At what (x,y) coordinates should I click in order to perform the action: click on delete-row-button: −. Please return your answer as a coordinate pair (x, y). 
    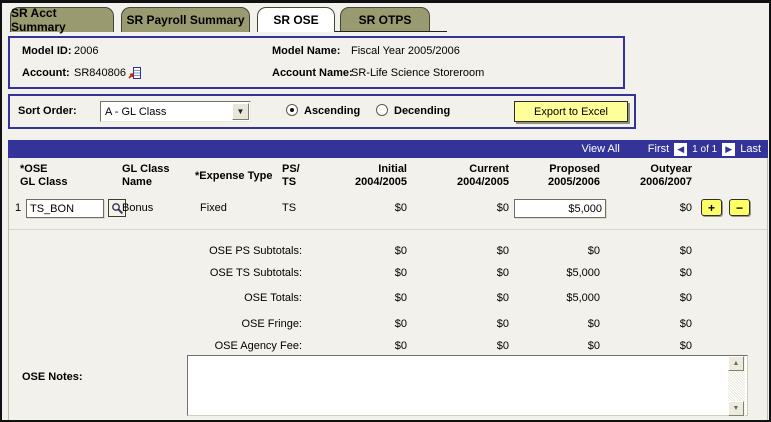
    Looking at the image, I should click on (739, 207).